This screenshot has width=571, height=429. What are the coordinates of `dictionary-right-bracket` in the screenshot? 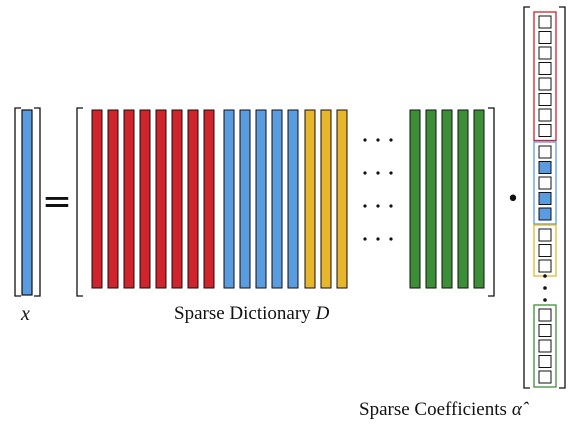 It's located at (491, 202).